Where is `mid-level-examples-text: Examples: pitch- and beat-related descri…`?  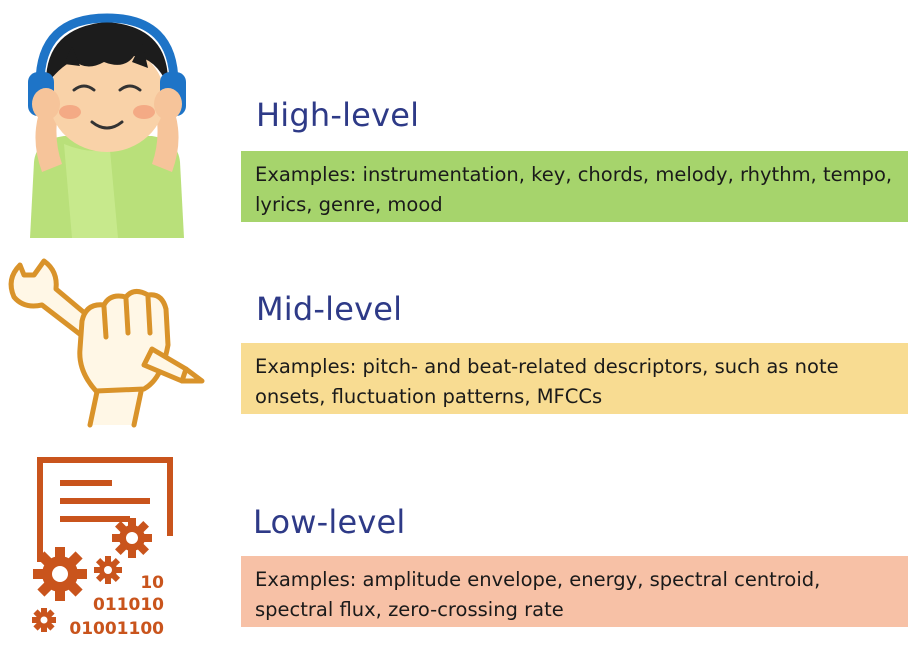
mid-level-examples-text: Examples: pitch- and beat-related descri… is located at coordinates (547, 381).